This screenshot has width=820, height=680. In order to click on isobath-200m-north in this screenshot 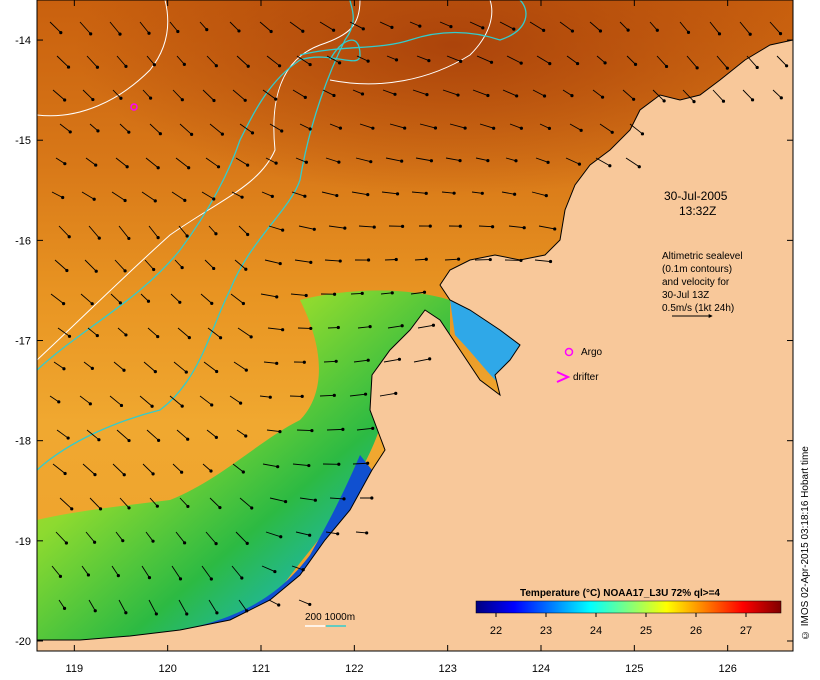, I will do `click(103, 58)`.